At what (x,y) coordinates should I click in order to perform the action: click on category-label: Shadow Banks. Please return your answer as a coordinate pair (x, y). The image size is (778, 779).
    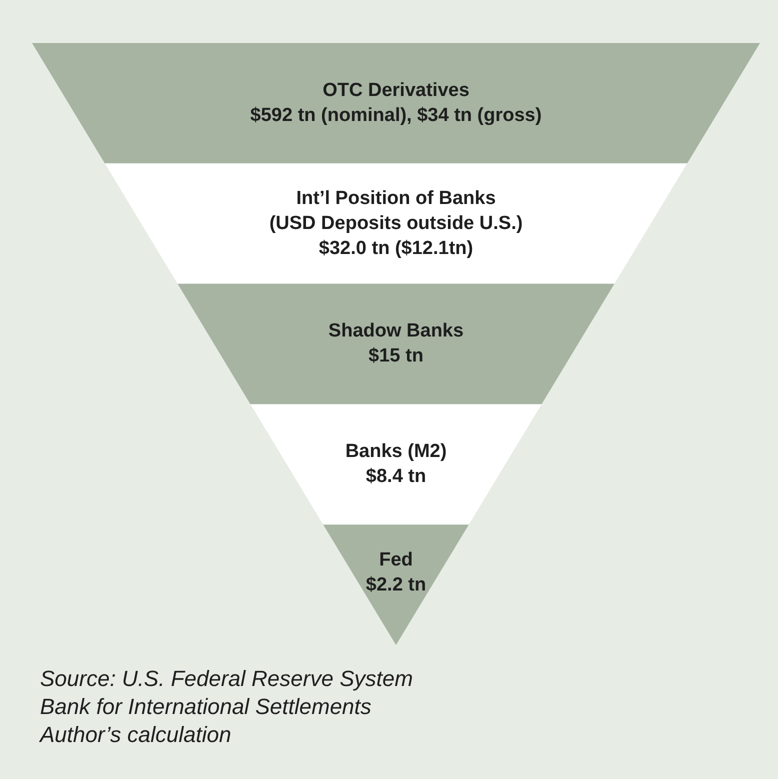
    Looking at the image, I should click on (396, 331).